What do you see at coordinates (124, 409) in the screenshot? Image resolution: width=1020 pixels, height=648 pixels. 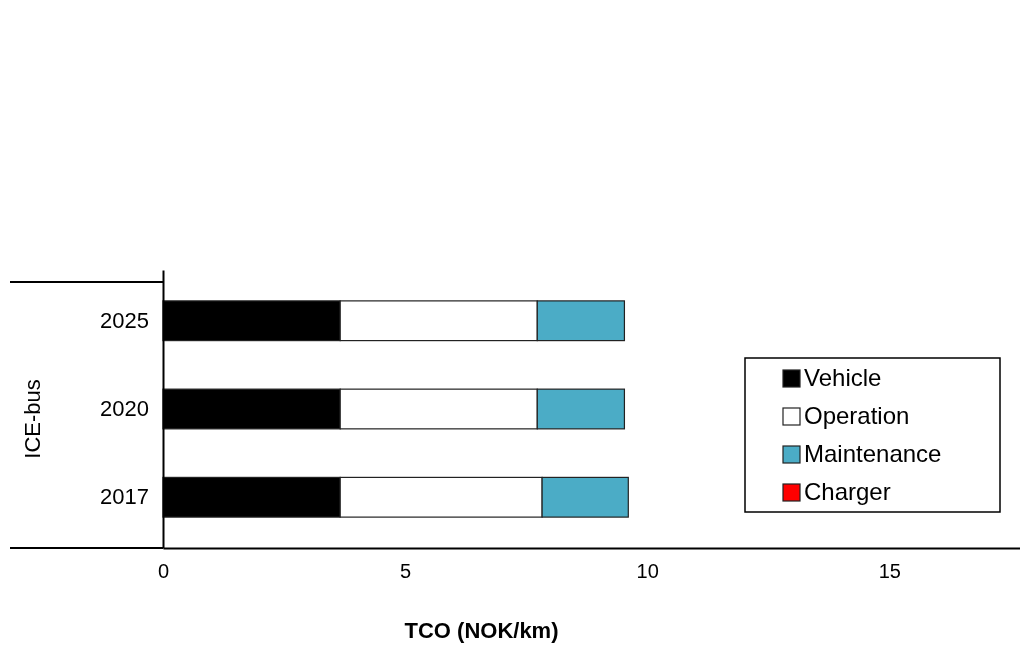 I see `y-tick-label: 2020` at bounding box center [124, 409].